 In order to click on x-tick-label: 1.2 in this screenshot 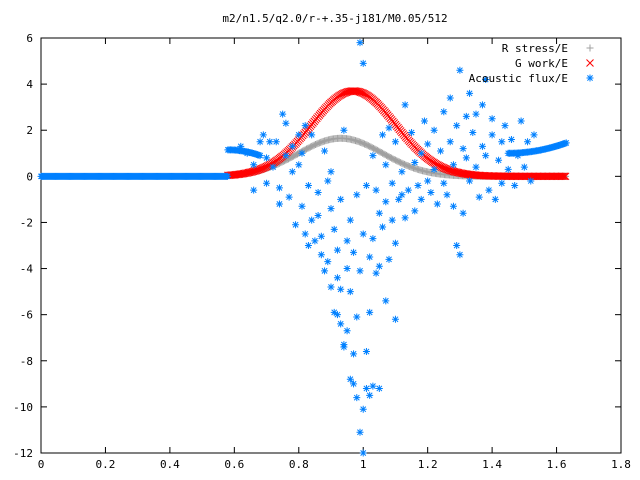, I will do `click(428, 464)`.